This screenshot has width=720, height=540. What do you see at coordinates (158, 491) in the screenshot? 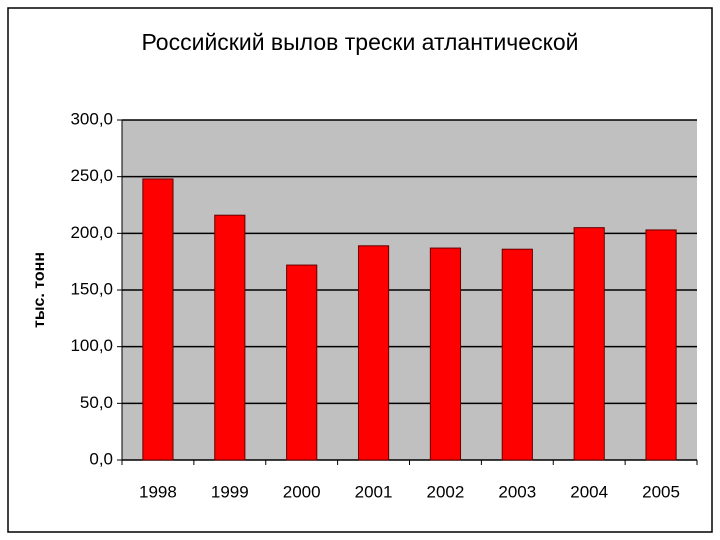
I see `x-tick-label: 1998` at bounding box center [158, 491].